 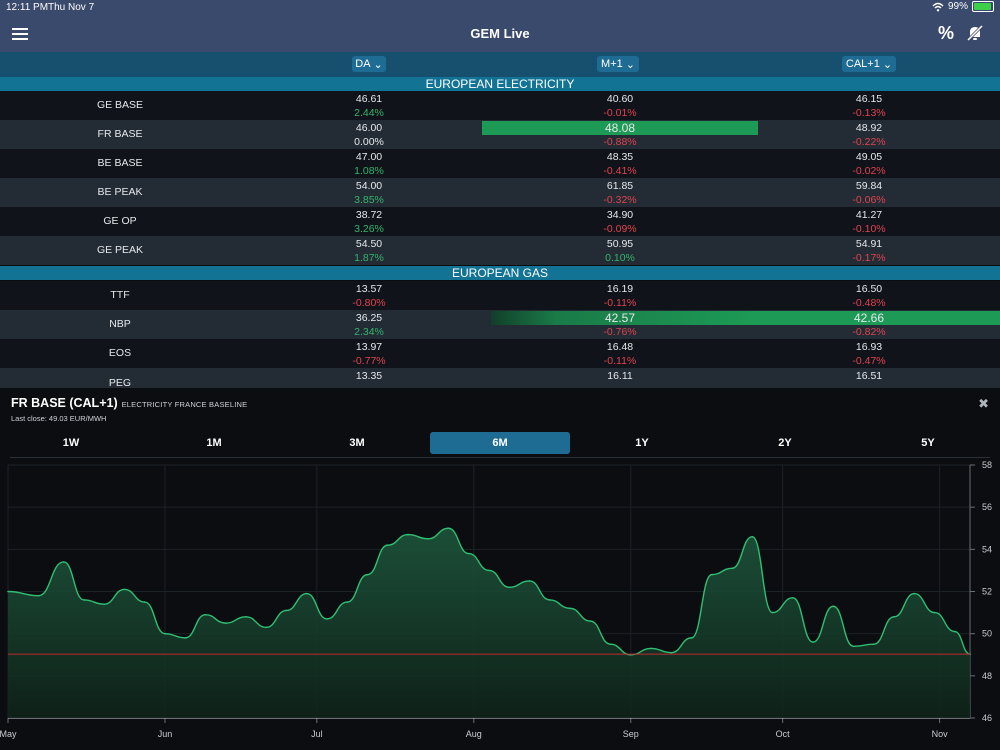 I want to click on column-select-cal1: CAL+1 ⌄, so click(x=869, y=64).